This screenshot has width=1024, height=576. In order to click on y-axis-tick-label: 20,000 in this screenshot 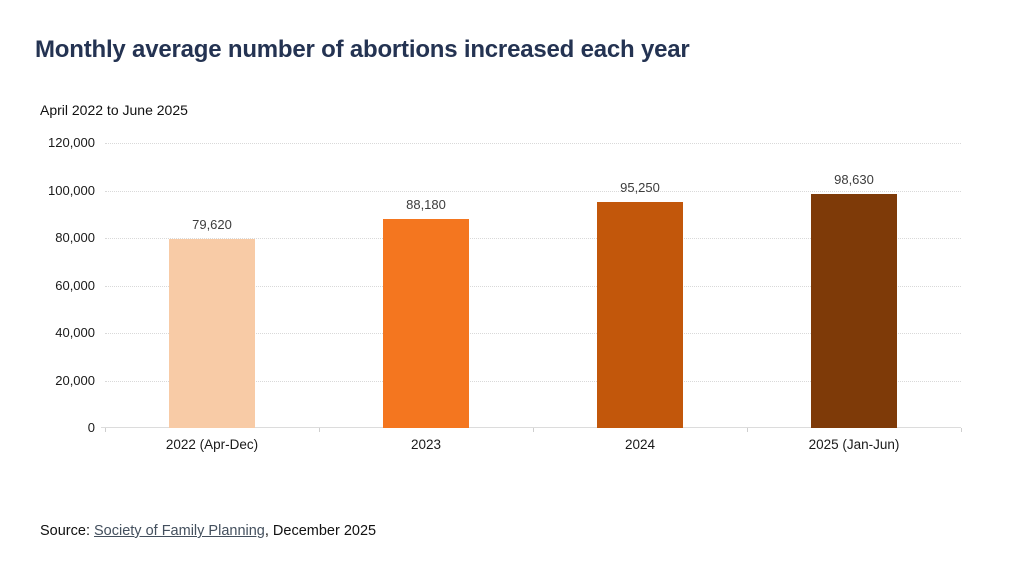, I will do `click(75, 380)`.